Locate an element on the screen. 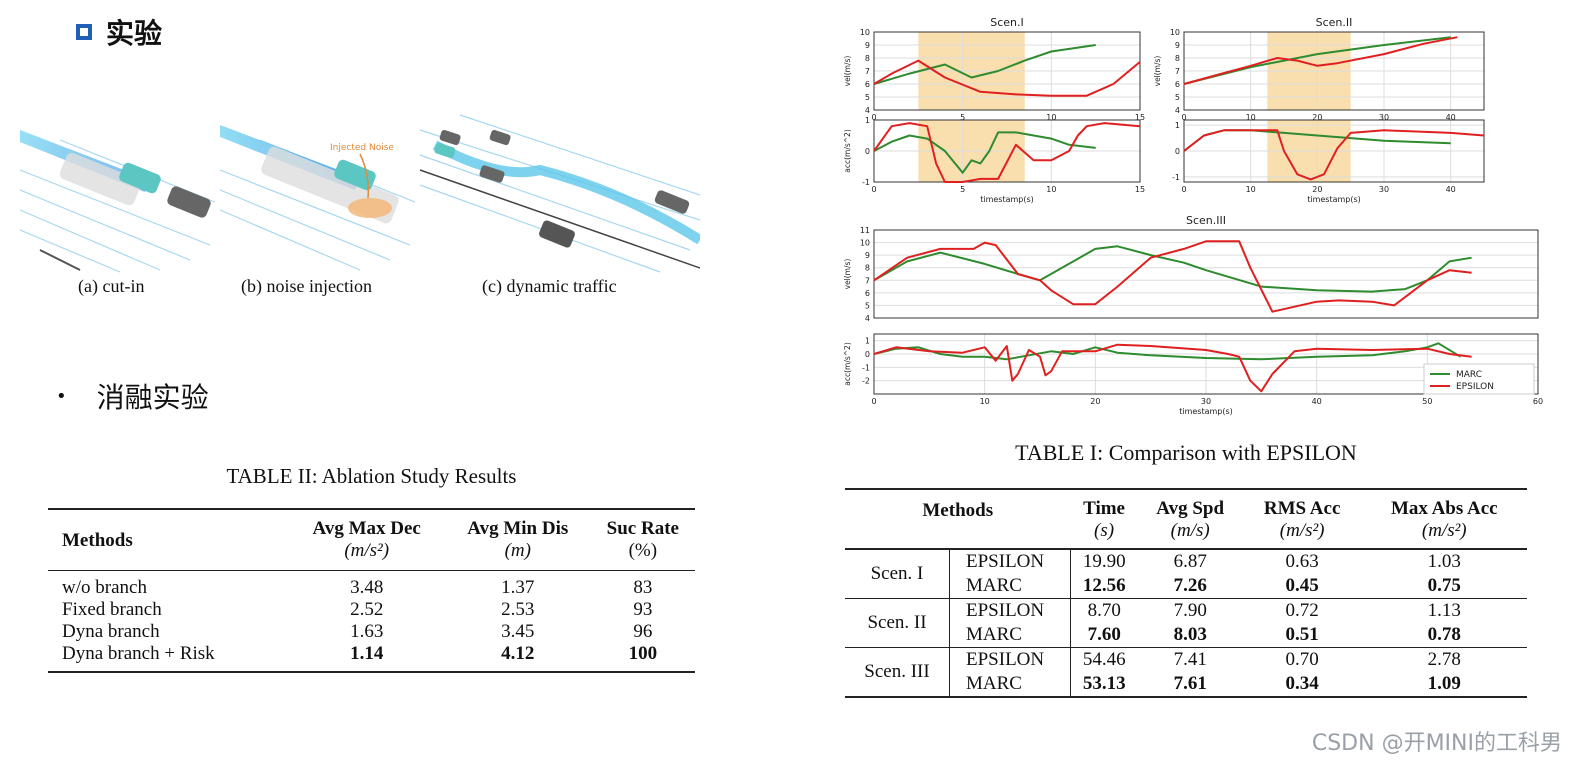  cell-time: 54.46 is located at coordinates (1104, 659).